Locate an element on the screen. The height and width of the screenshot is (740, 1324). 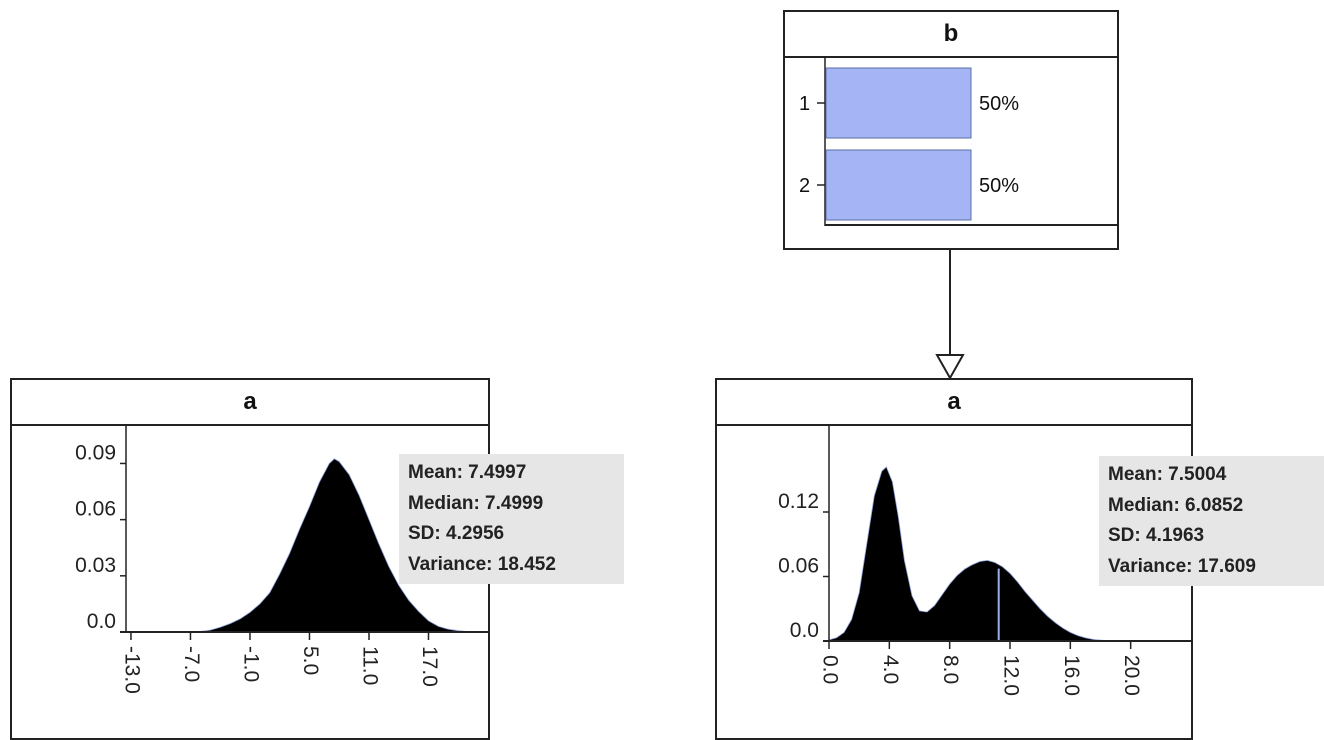
node-a-right-title: a is located at coordinates (954, 403).